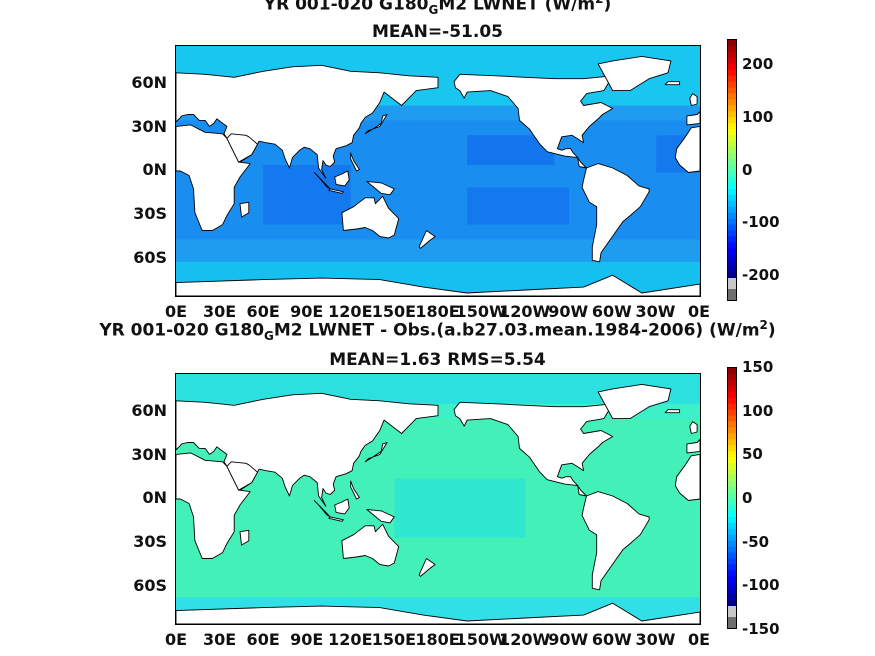  Describe the element at coordinates (437, 9) in the screenshot. I see `panel1-title: YR 001-020 G180GM2 LWNET (W/m2)` at that location.